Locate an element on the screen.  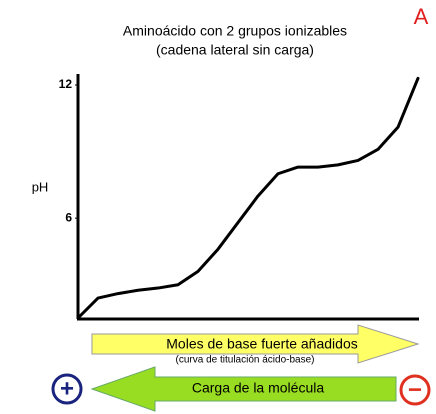
y-tick-label: 6 is located at coordinates (68, 217).